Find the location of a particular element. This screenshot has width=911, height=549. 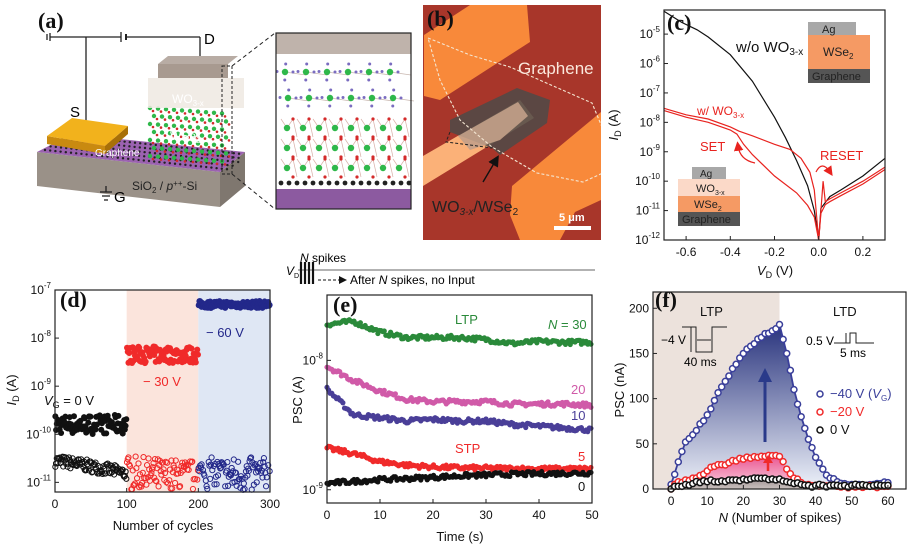

panel-b-micrograph is located at coordinates (512, 122).